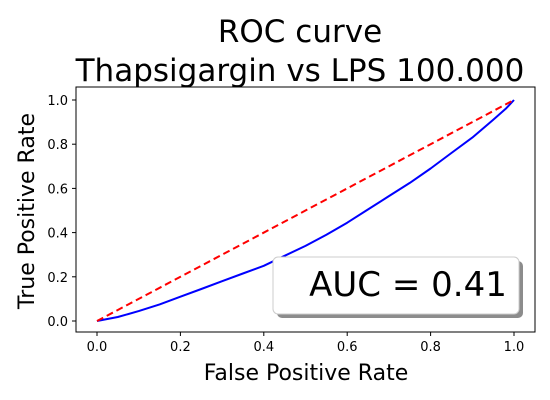  Describe the element at coordinates (57, 322) in the screenshot. I see `y-tick-label: 0.0` at that location.